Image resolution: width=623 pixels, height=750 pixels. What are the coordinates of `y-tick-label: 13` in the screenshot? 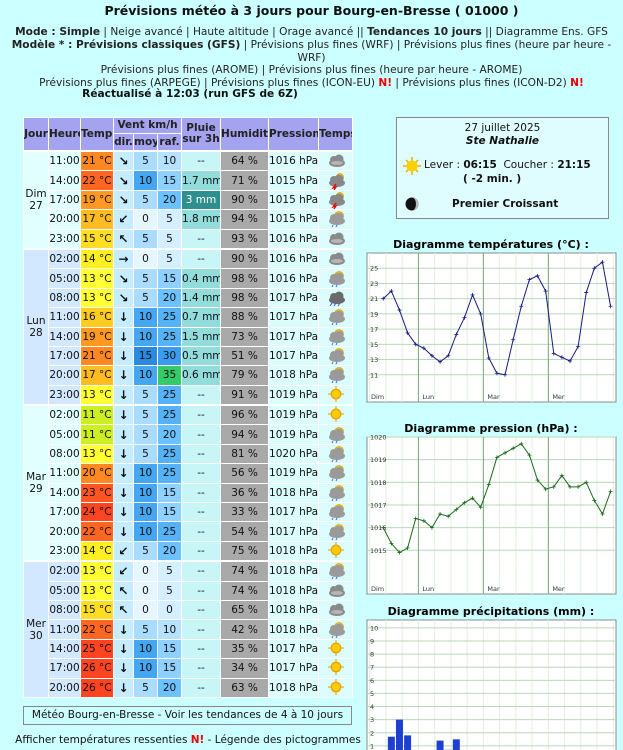 It's located at (374, 360).